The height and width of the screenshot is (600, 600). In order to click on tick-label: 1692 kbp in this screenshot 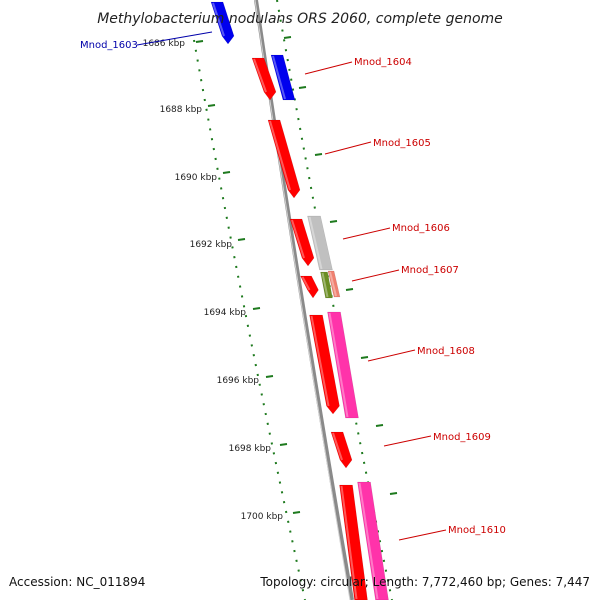, I will do `click(211, 245)`.